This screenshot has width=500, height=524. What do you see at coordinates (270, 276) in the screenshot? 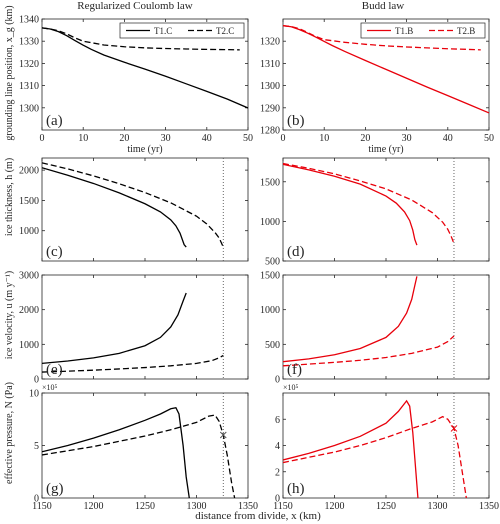
I see `y-tick-label-f: 1500` at bounding box center [270, 276].